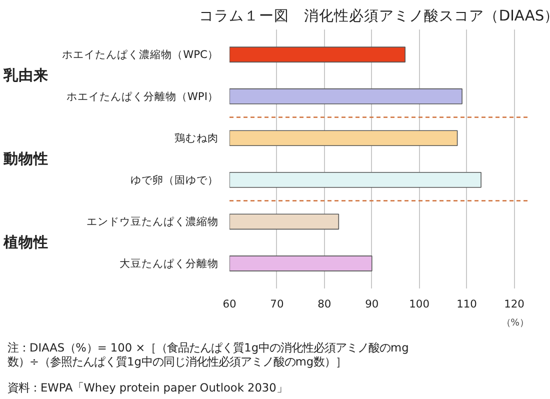  I want to click on x-tick-label: 120, so click(514, 304).